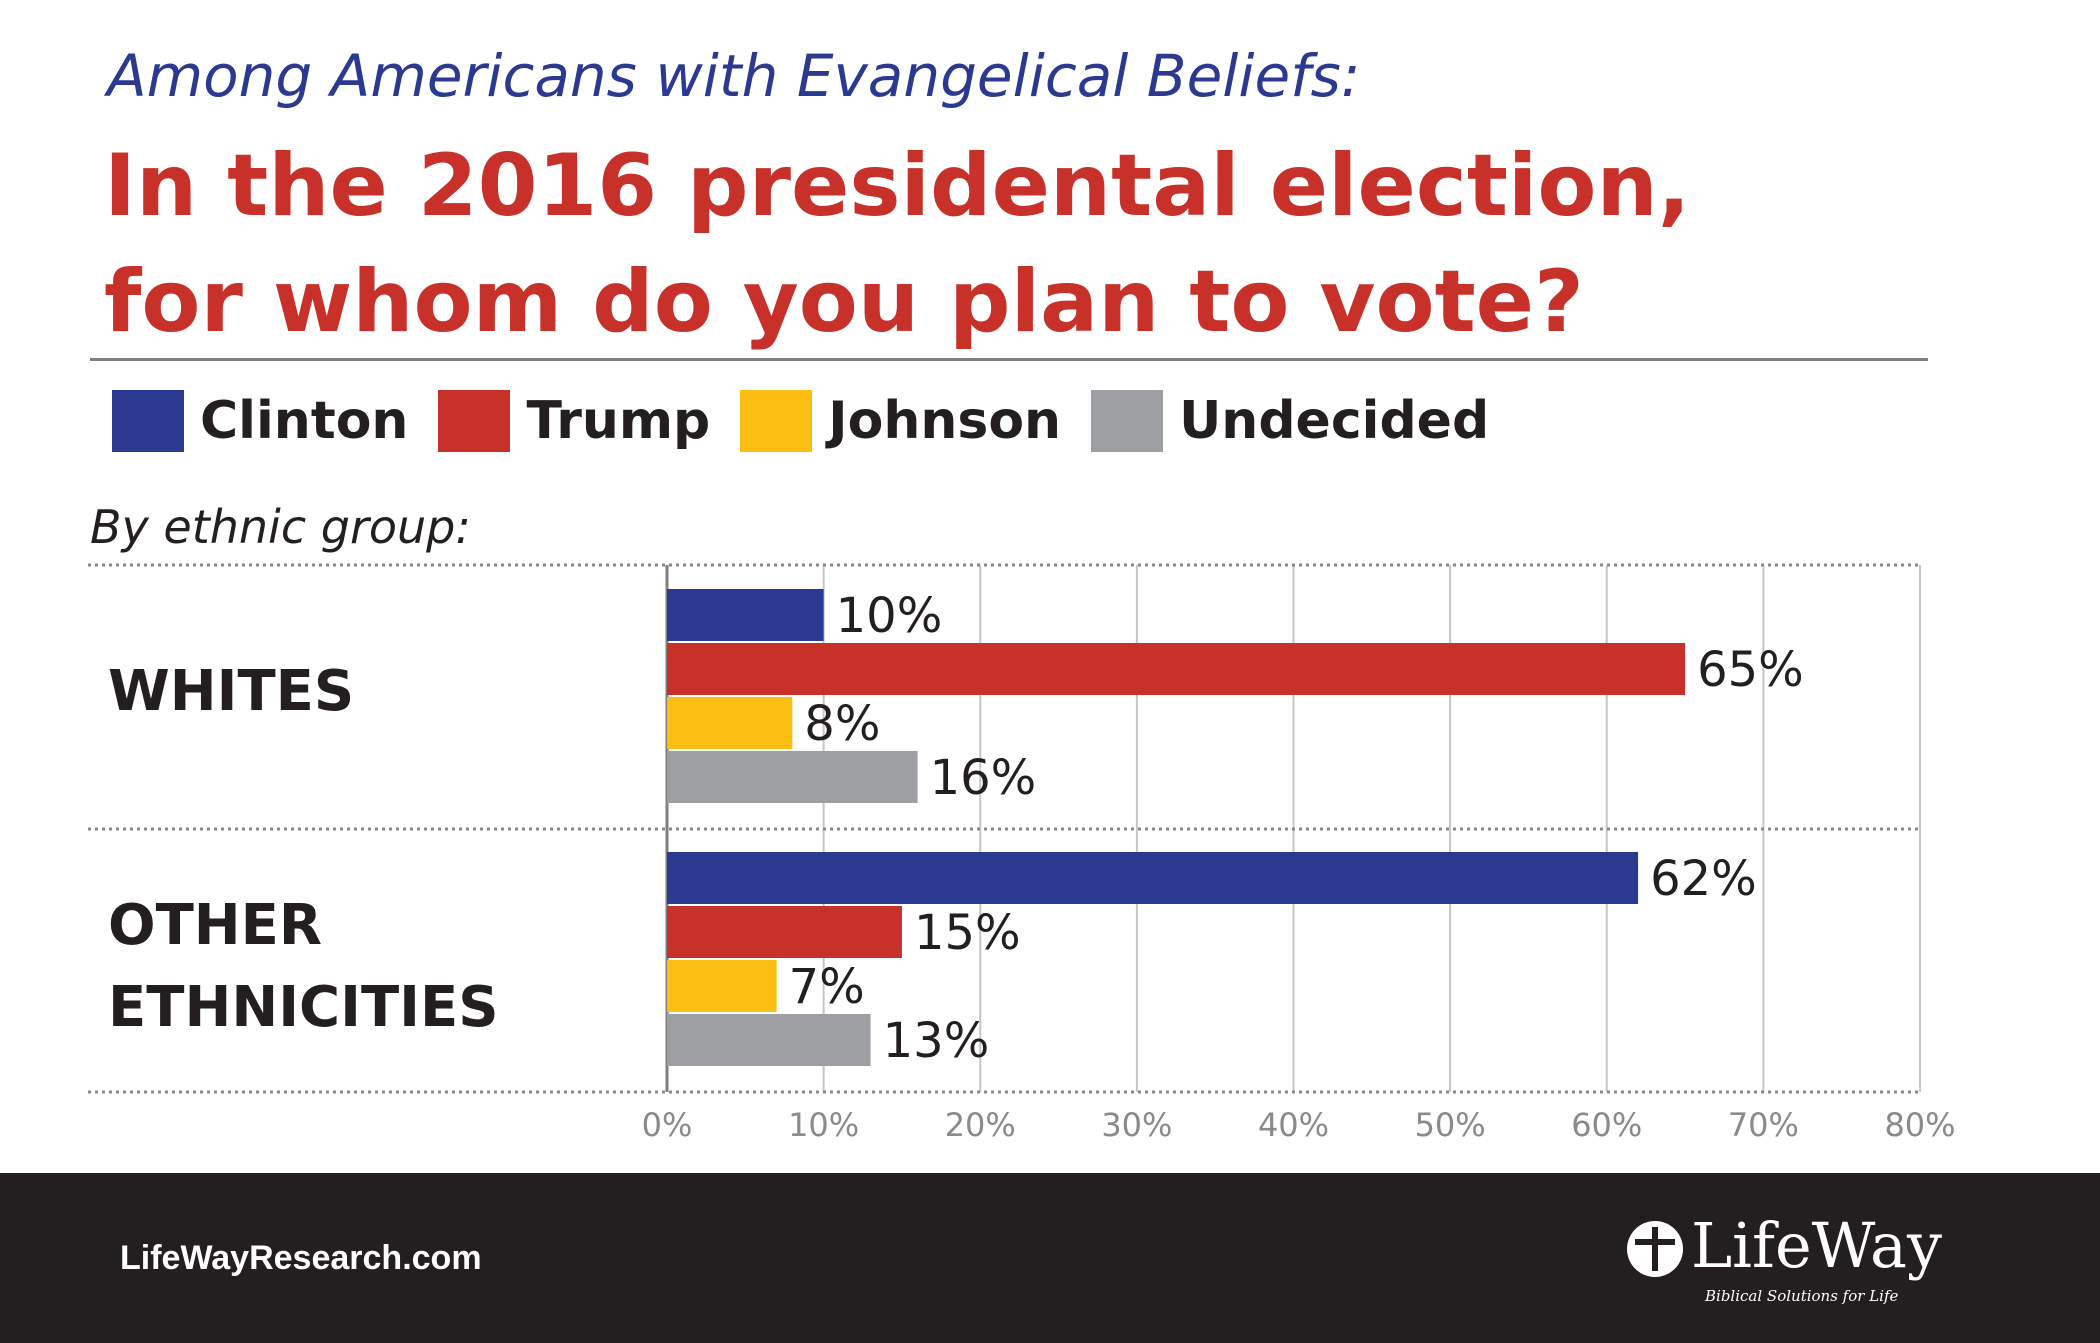 The image size is (2100, 1343). What do you see at coordinates (1655, 1249) in the screenshot?
I see `logo-mark-icon` at bounding box center [1655, 1249].